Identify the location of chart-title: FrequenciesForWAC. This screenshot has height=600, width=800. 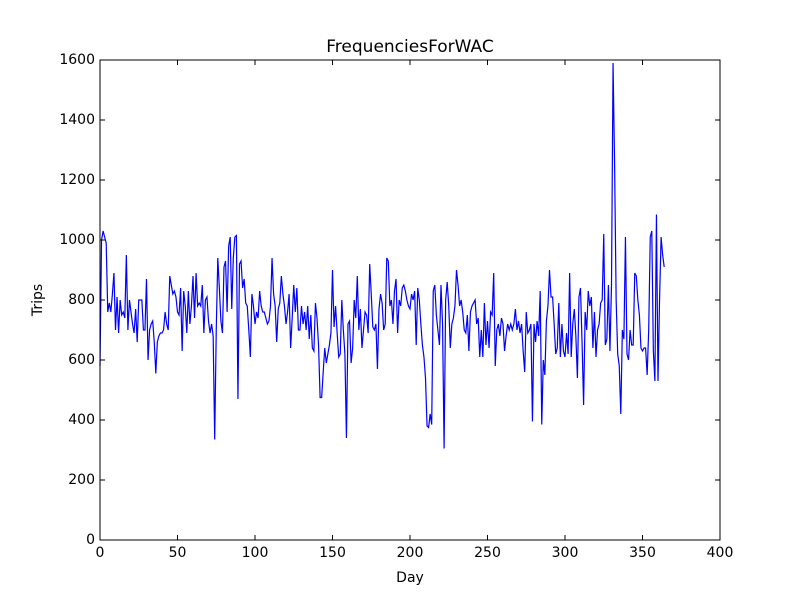
(409, 47).